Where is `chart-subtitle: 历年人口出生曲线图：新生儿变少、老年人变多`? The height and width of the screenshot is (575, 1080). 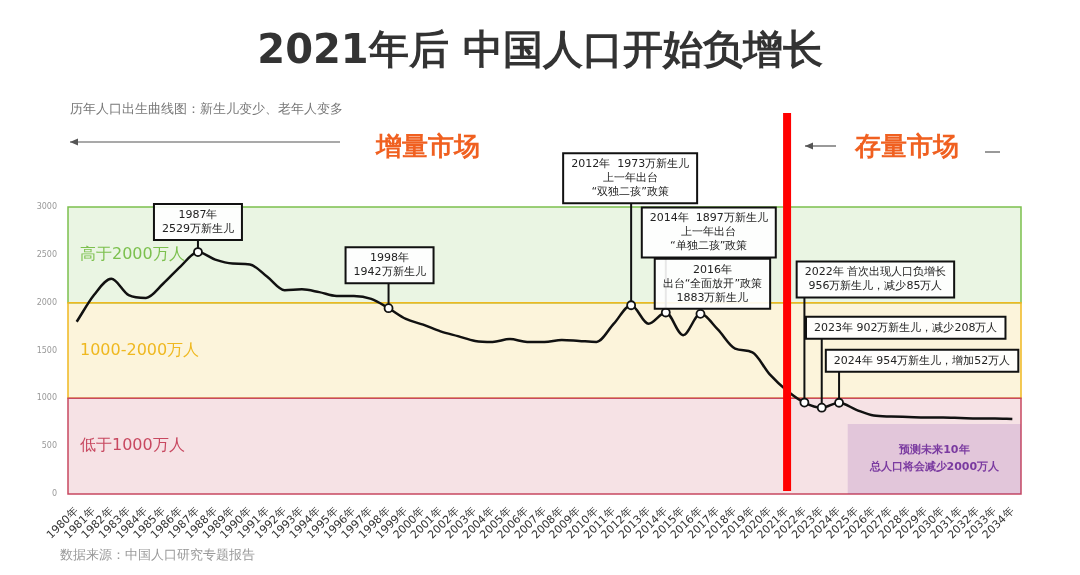 chart-subtitle: 历年人口出生曲线图：新生儿变少、老年人变多 is located at coordinates (206, 109).